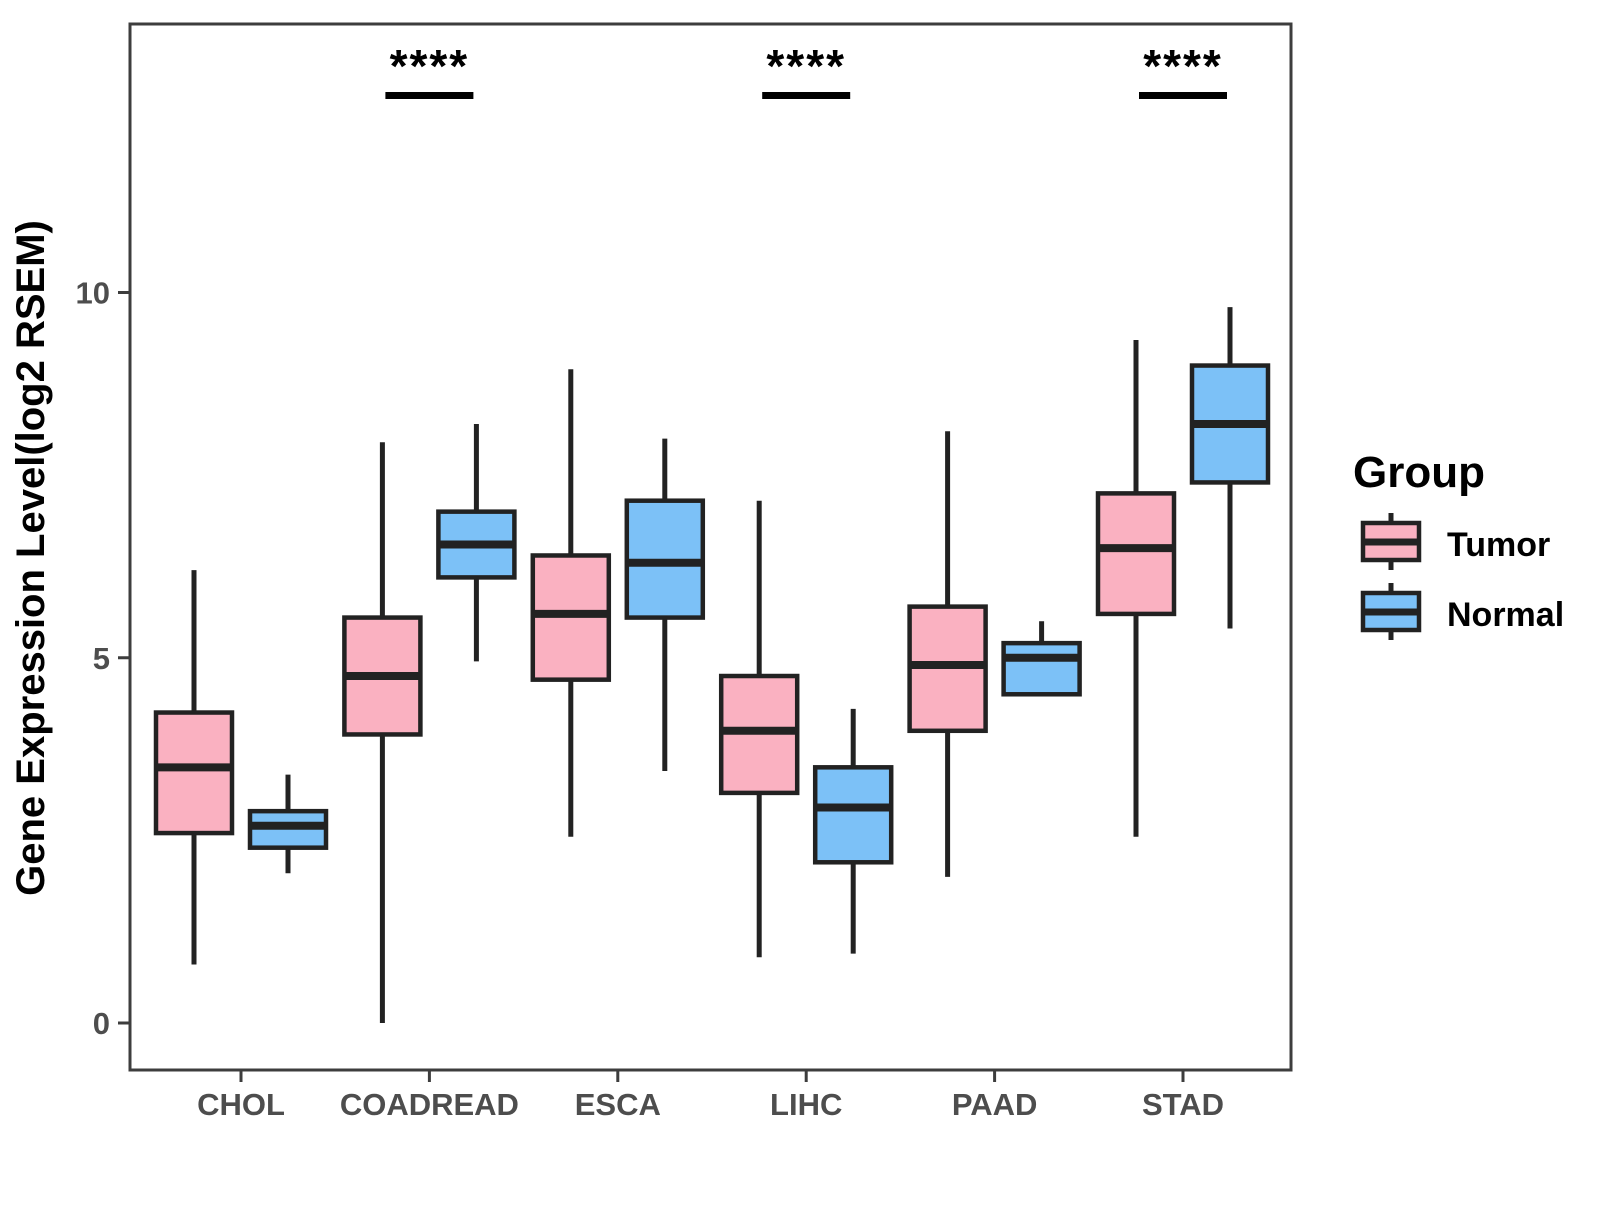  Describe the element at coordinates (101, 1023) in the screenshot. I see `y-tick-label-0: 0` at that location.